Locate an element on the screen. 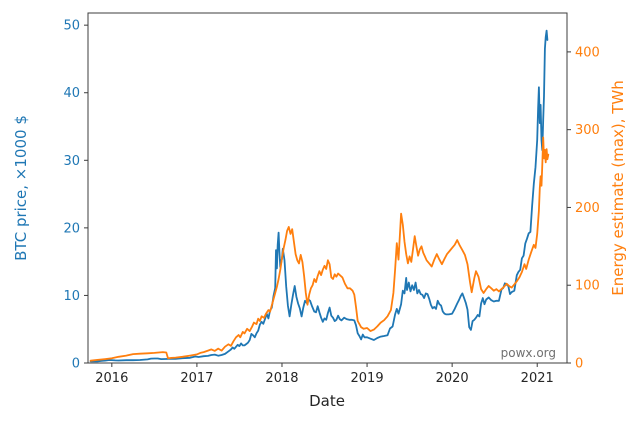 This screenshot has width=640, height=421. left-tick-label: 0 is located at coordinates (76, 364).